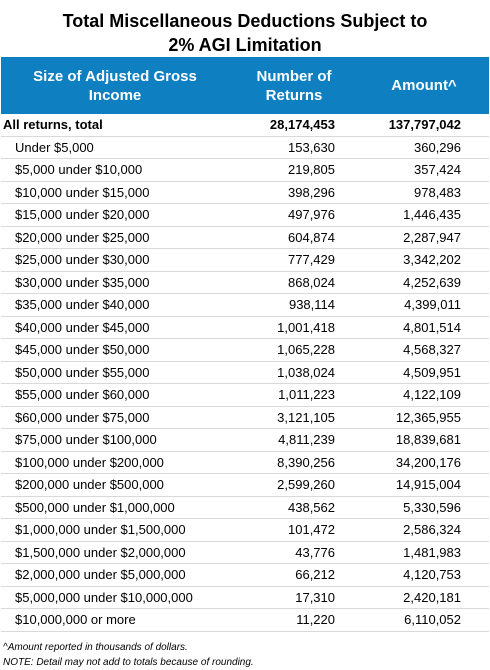  Describe the element at coordinates (294, 215) in the screenshot. I see `number-of-returns-cell: 497,976` at that location.